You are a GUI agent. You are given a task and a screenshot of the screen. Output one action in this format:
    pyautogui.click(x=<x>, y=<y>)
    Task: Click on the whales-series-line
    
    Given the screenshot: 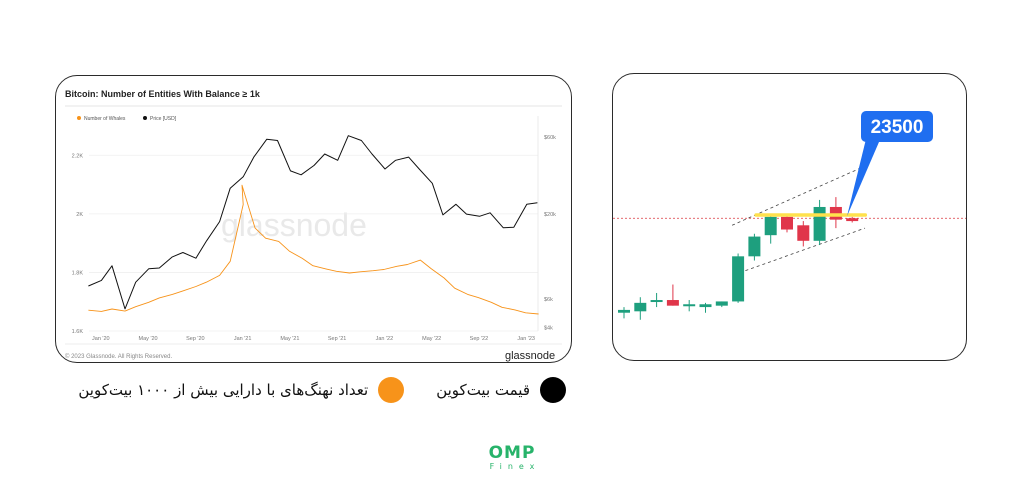 What is the action you would take?
    pyautogui.click(x=313, y=249)
    